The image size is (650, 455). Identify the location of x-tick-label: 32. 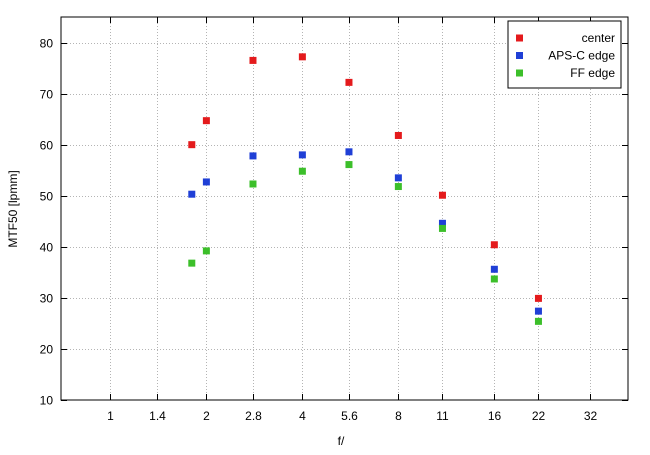
(591, 416).